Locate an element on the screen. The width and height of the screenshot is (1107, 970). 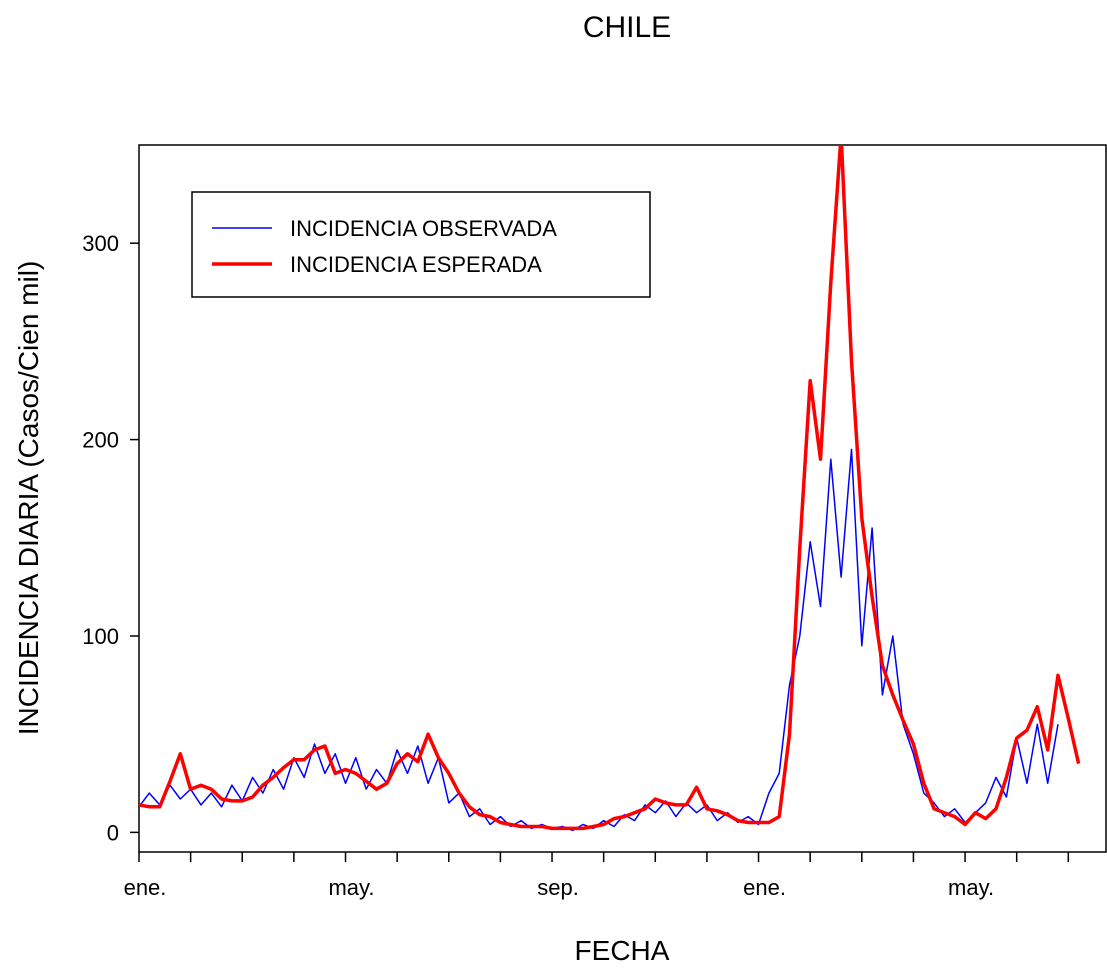
y-tick-label: 100 is located at coordinates (100, 636).